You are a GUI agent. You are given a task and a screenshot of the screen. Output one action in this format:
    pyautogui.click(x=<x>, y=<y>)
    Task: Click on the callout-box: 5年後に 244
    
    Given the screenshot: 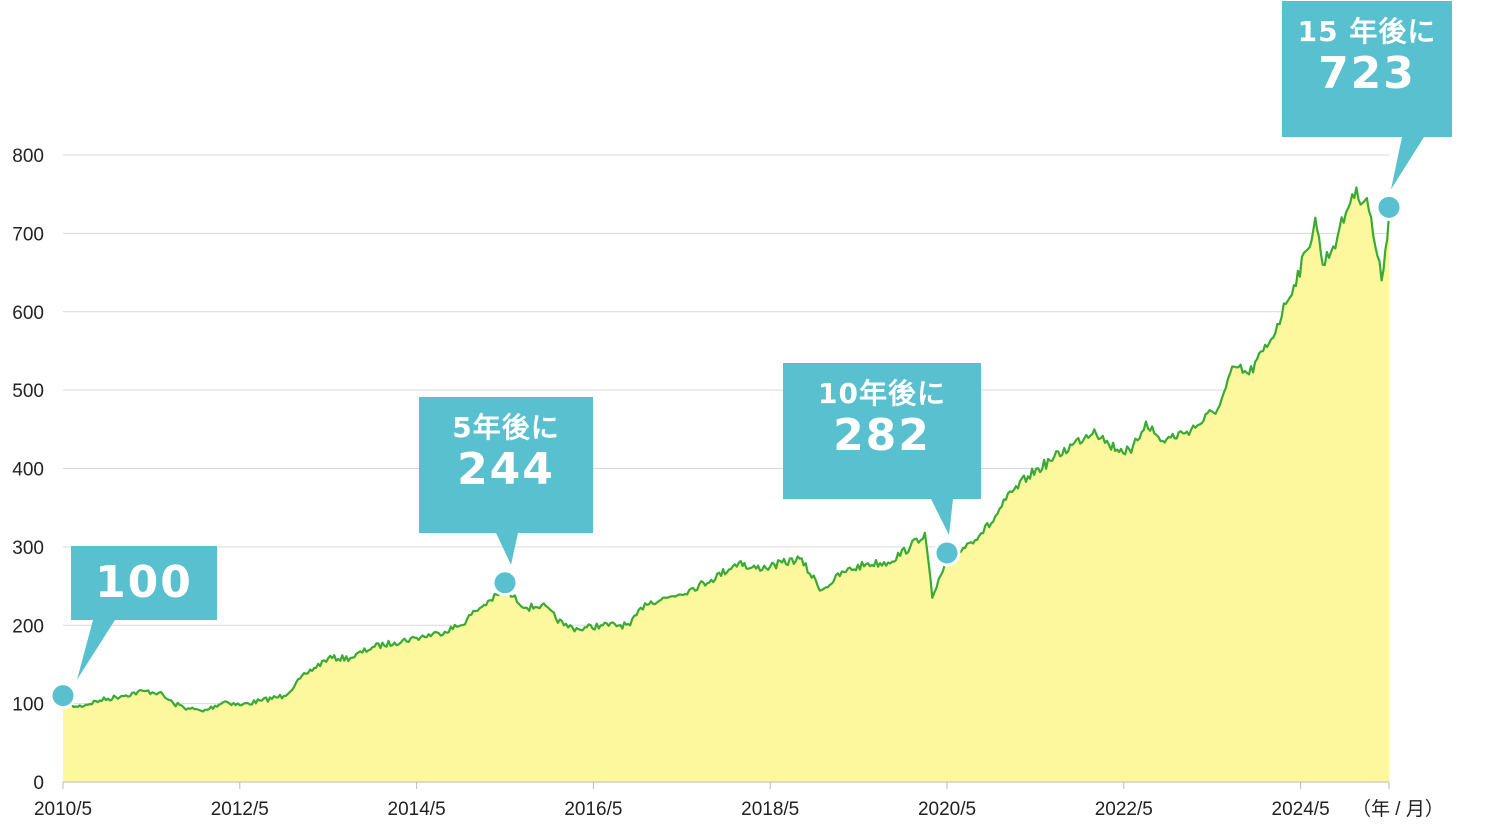 What is the action you would take?
    pyautogui.click(x=506, y=465)
    